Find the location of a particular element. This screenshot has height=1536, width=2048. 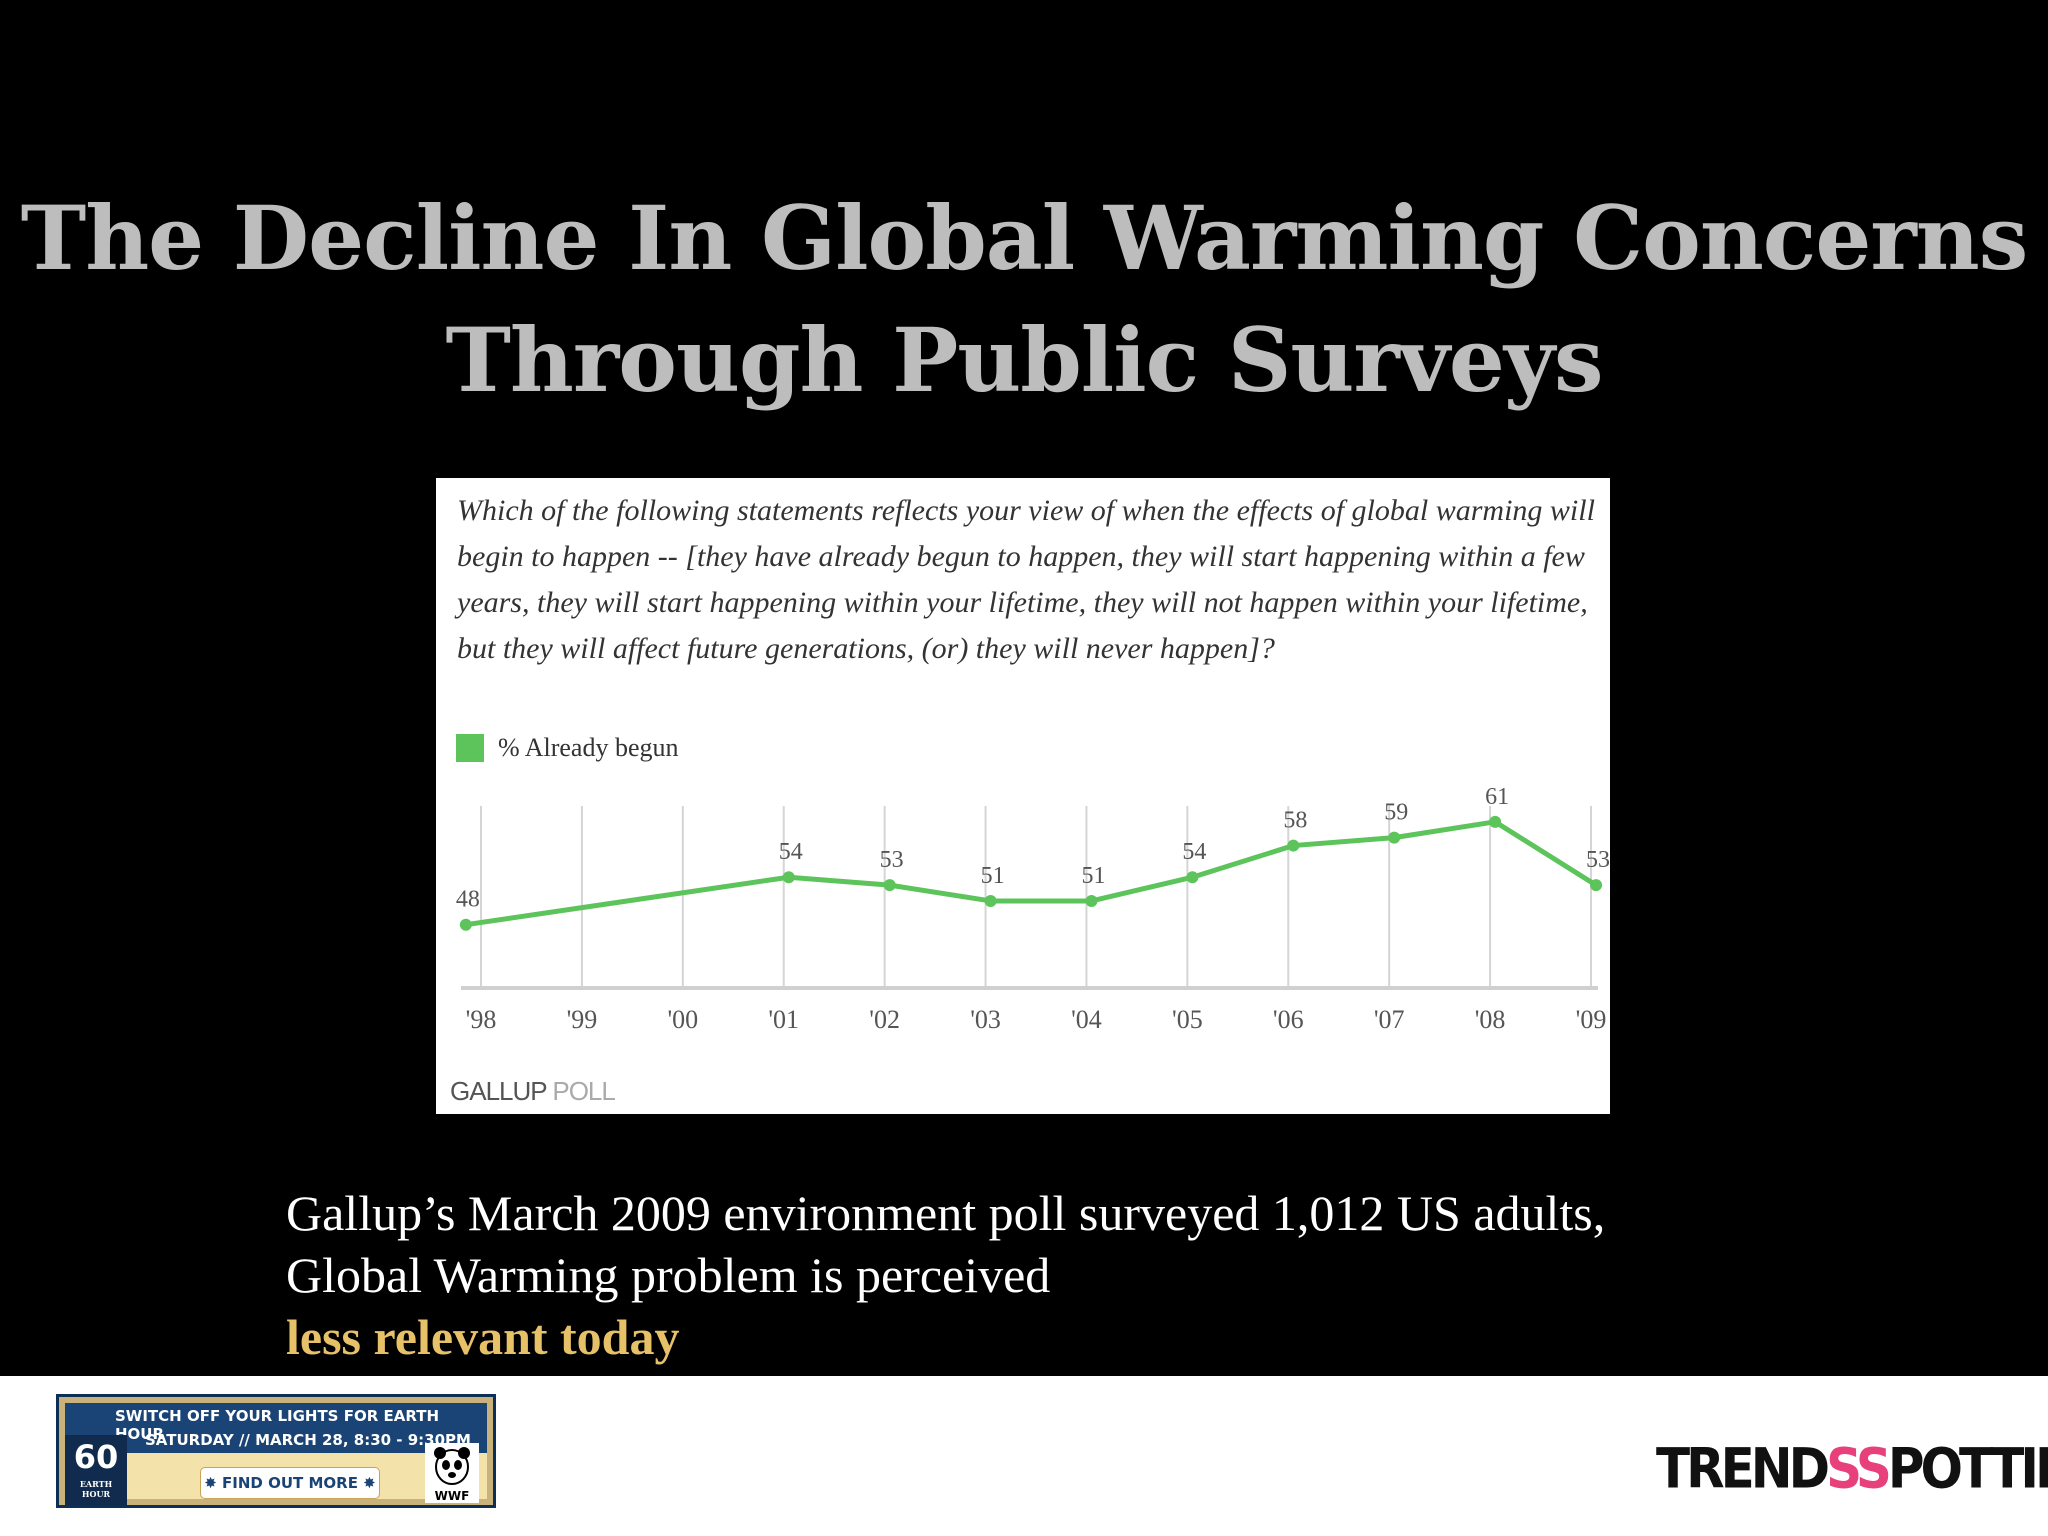

source-gallup: GALLUP is located at coordinates (498, 1091).